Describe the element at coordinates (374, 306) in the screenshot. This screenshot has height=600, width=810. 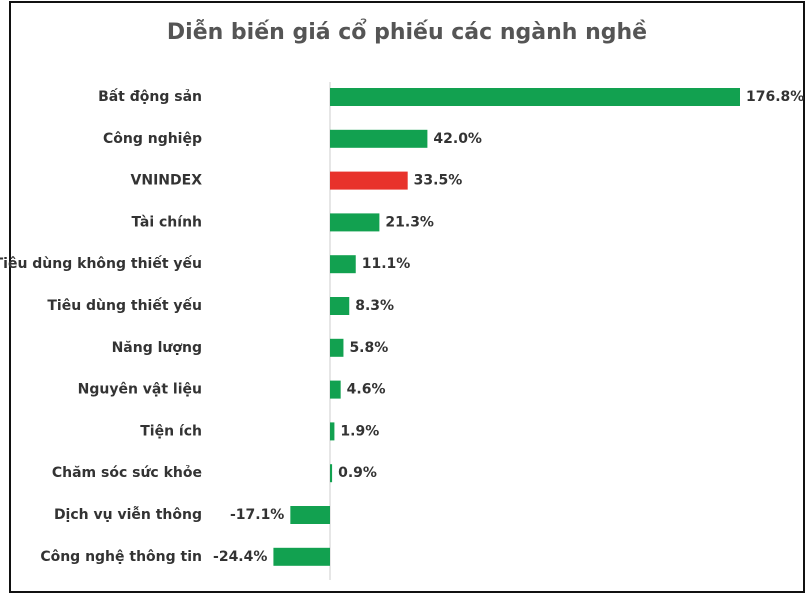
I see `value-label: 8.3%` at that location.